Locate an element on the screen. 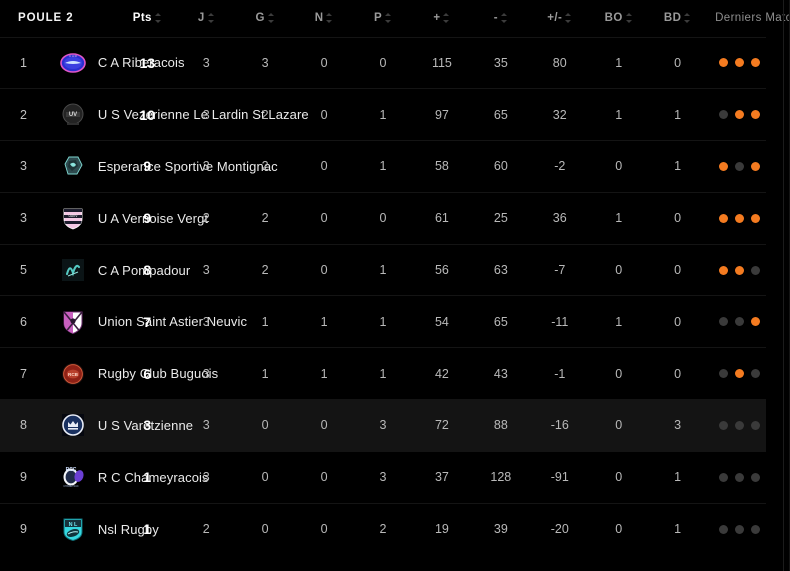 Image resolution: width=790 pixels, height=571 pixels. cell-g: 3 is located at coordinates (265, 62).